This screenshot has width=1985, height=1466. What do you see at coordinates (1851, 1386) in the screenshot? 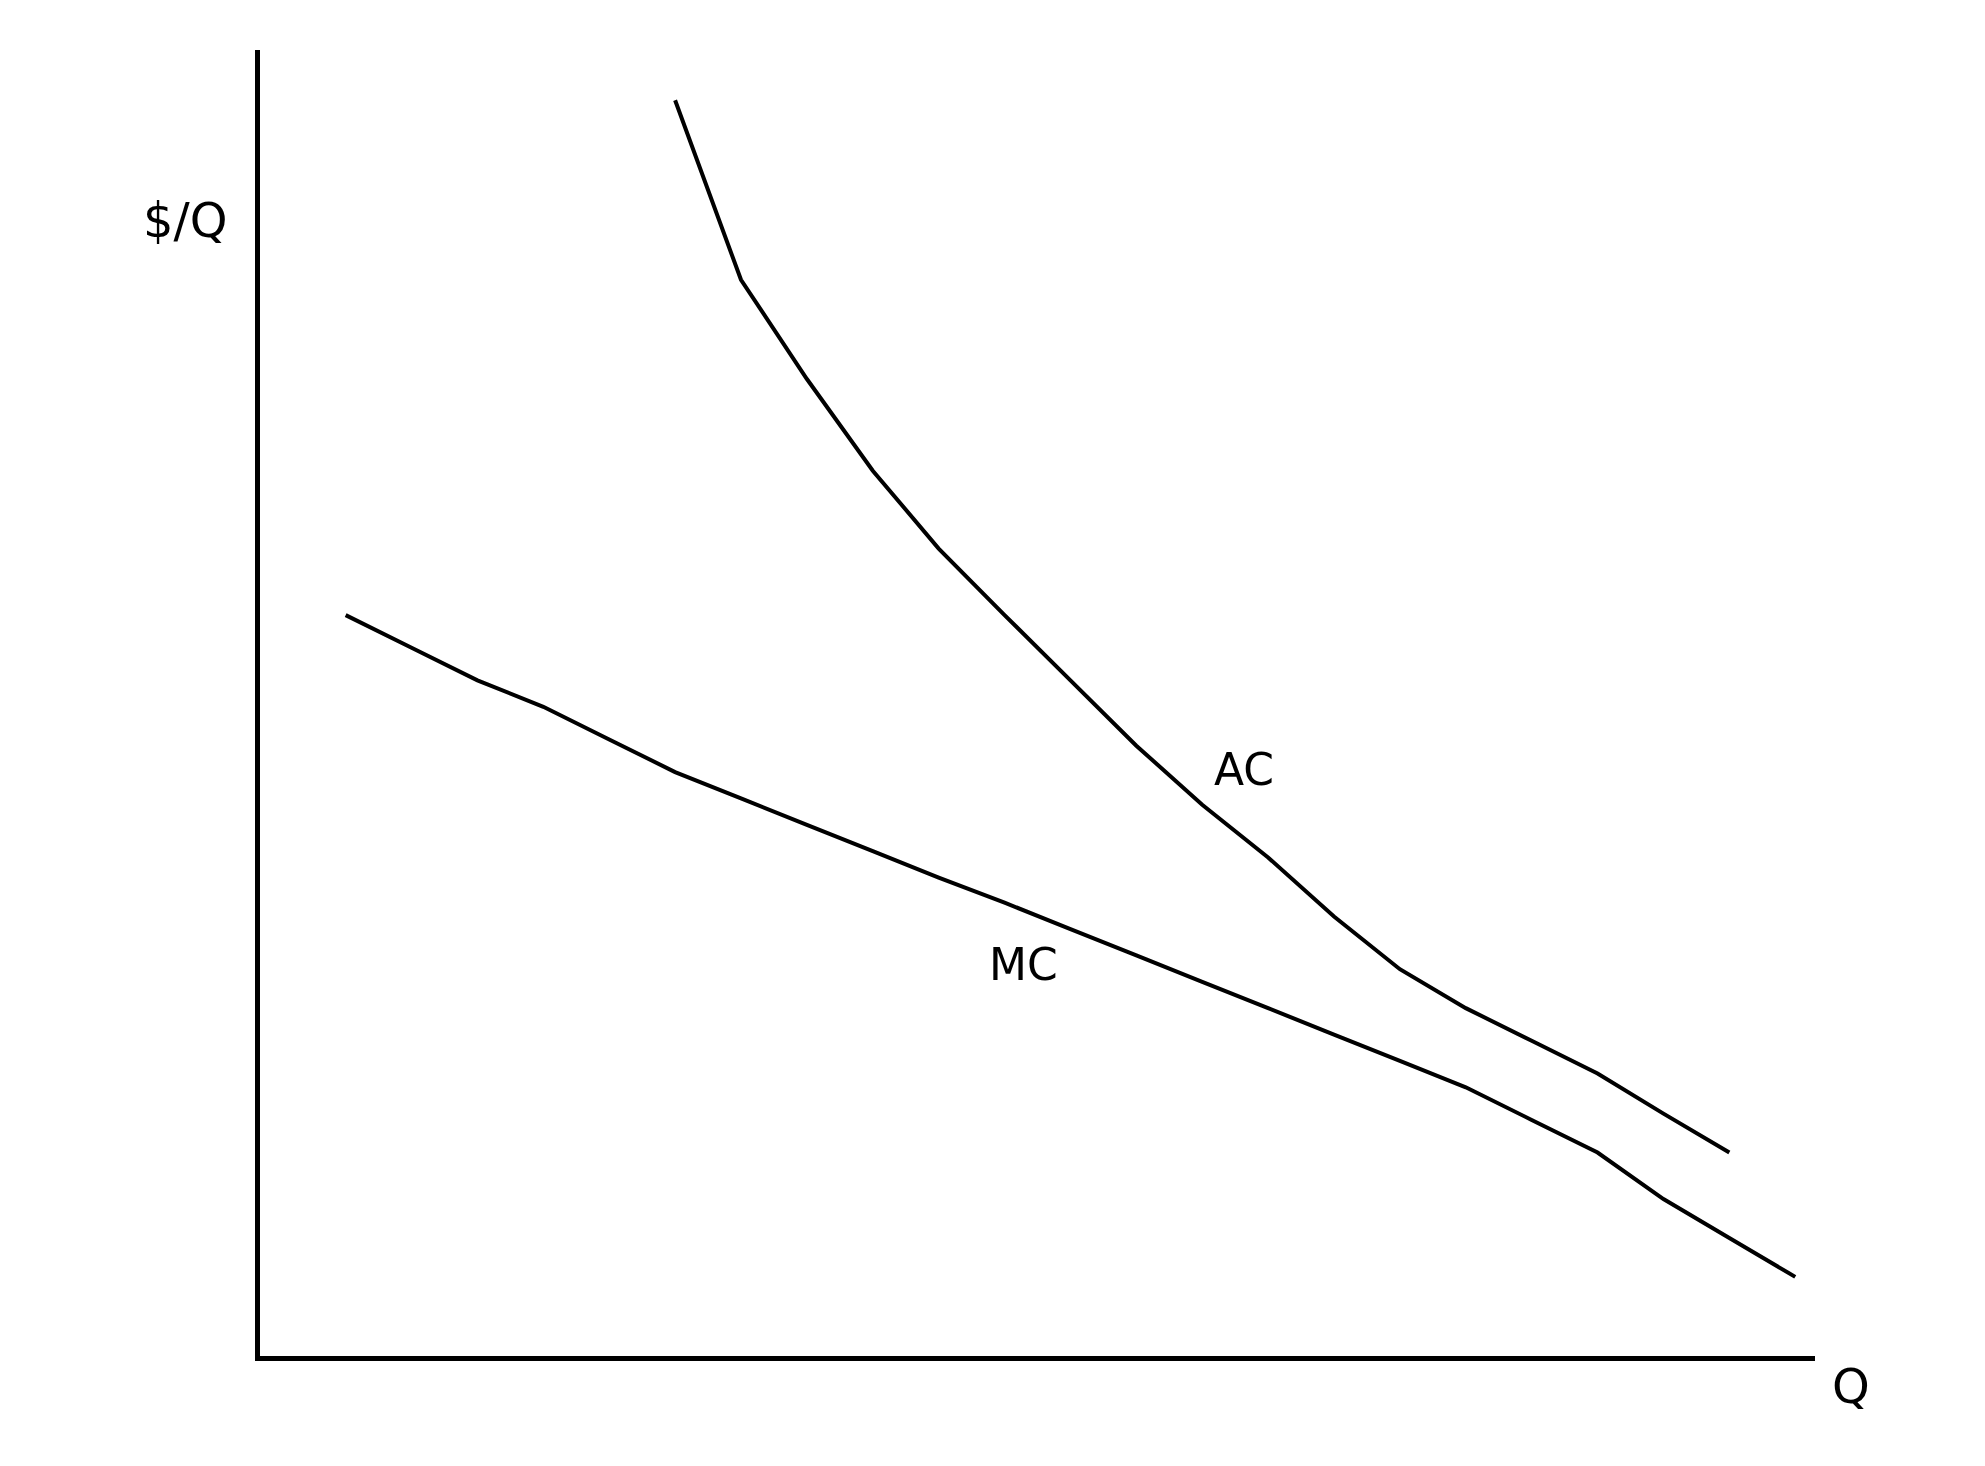
I see `x-axis-title: Q` at bounding box center [1851, 1386].